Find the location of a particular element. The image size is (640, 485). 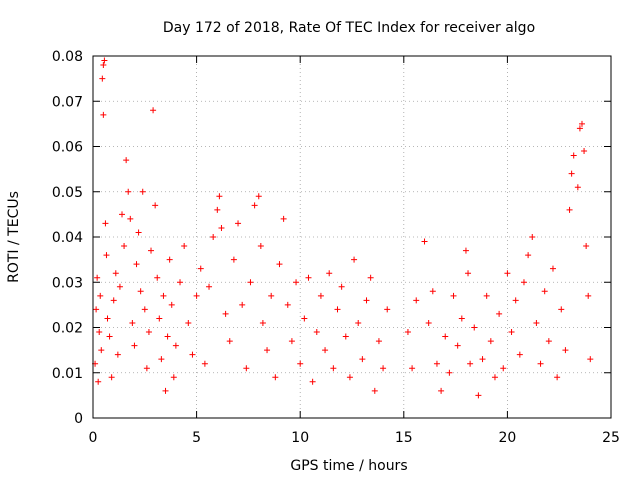

y-tick-label: 0.02 is located at coordinates (67, 329).